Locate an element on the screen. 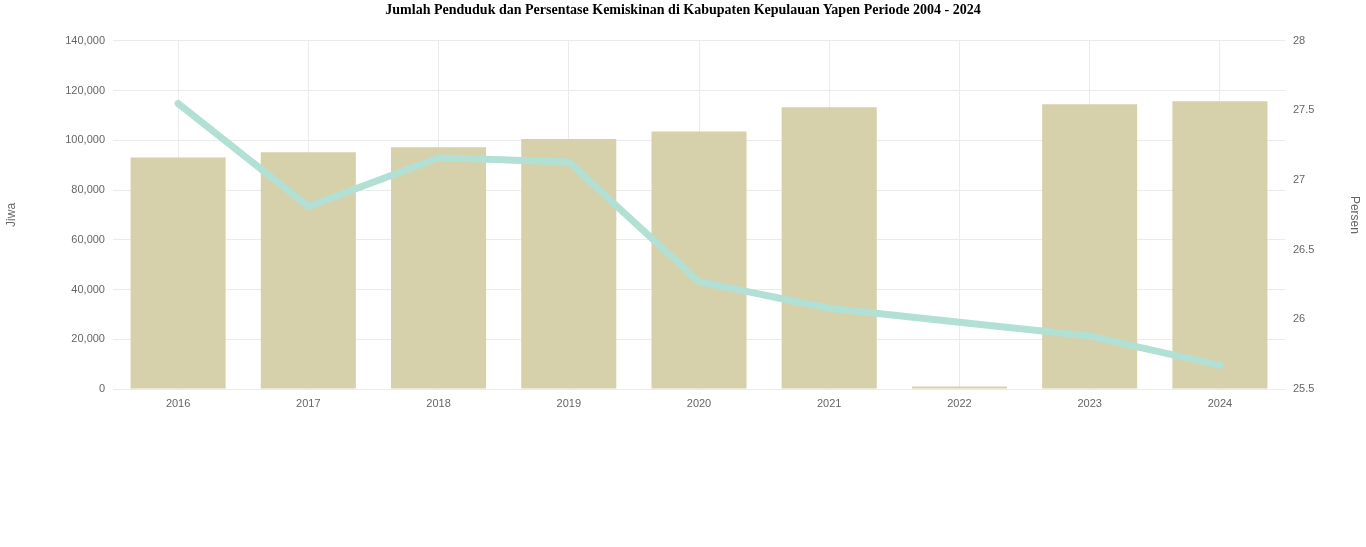 The width and height of the screenshot is (1366, 547). y2-tick-label: 26.5 is located at coordinates (1304, 248).